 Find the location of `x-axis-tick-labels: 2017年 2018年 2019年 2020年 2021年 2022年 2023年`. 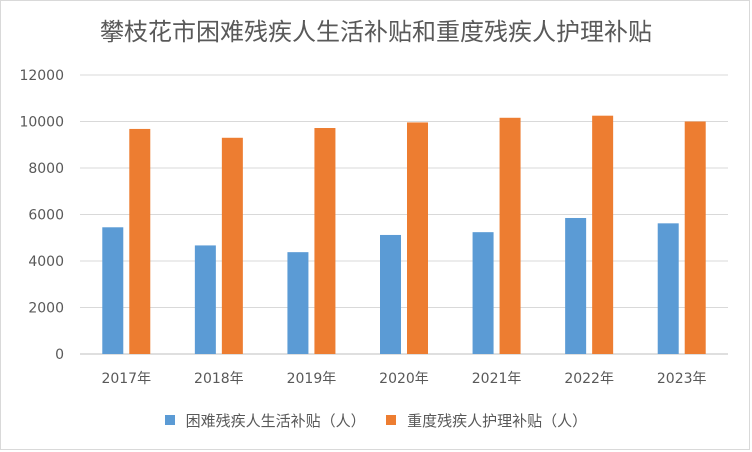

x-axis-tick-labels: 2017年 2018年 2019年 2020年 2021年 2022年 2023年 is located at coordinates (403, 379).